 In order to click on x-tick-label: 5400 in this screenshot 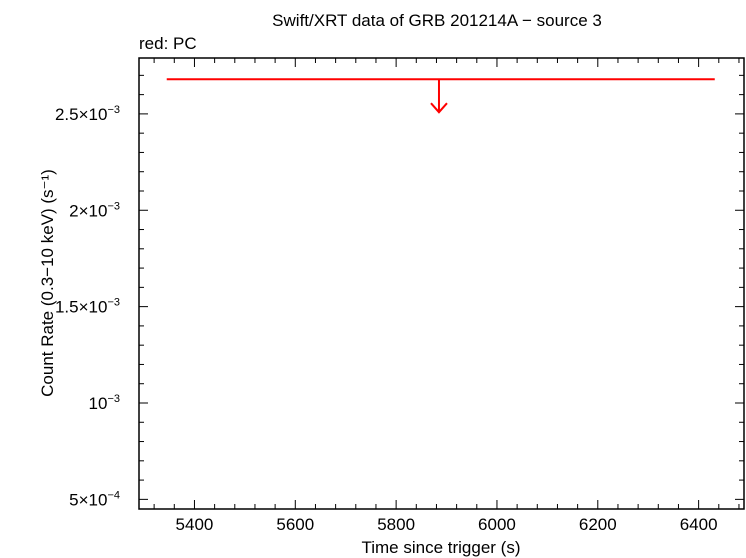, I will do `click(195, 524)`.